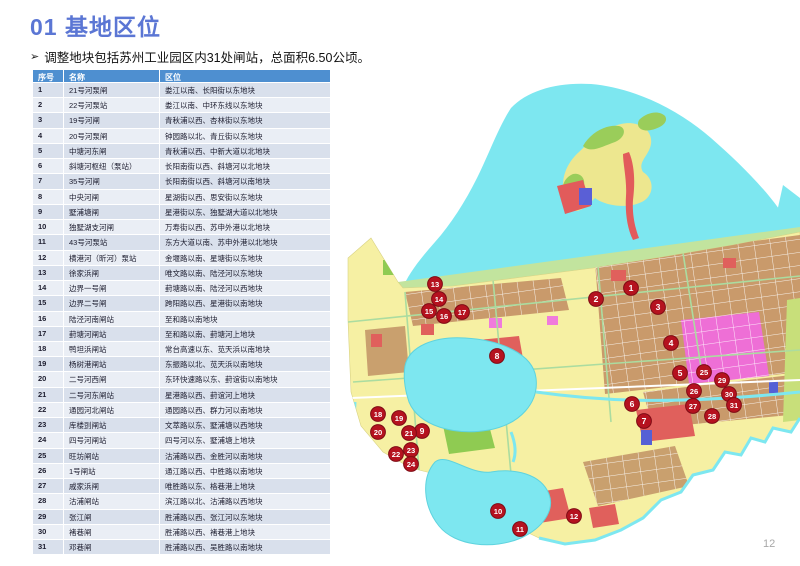 The image size is (800, 566). I want to click on row-location: 唯胜路以东、格巷港上地块, so click(245, 487).